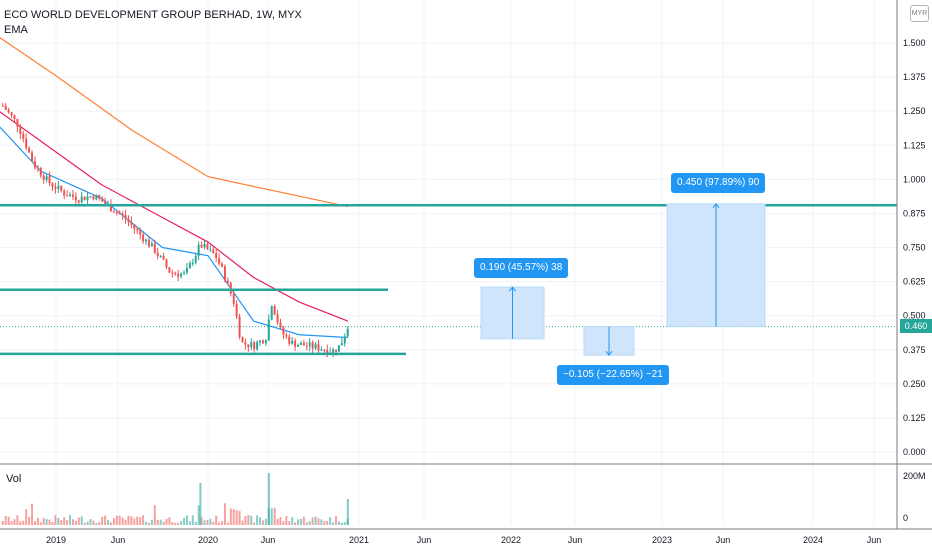  I want to click on y-tick-label: 0.000, so click(914, 452).